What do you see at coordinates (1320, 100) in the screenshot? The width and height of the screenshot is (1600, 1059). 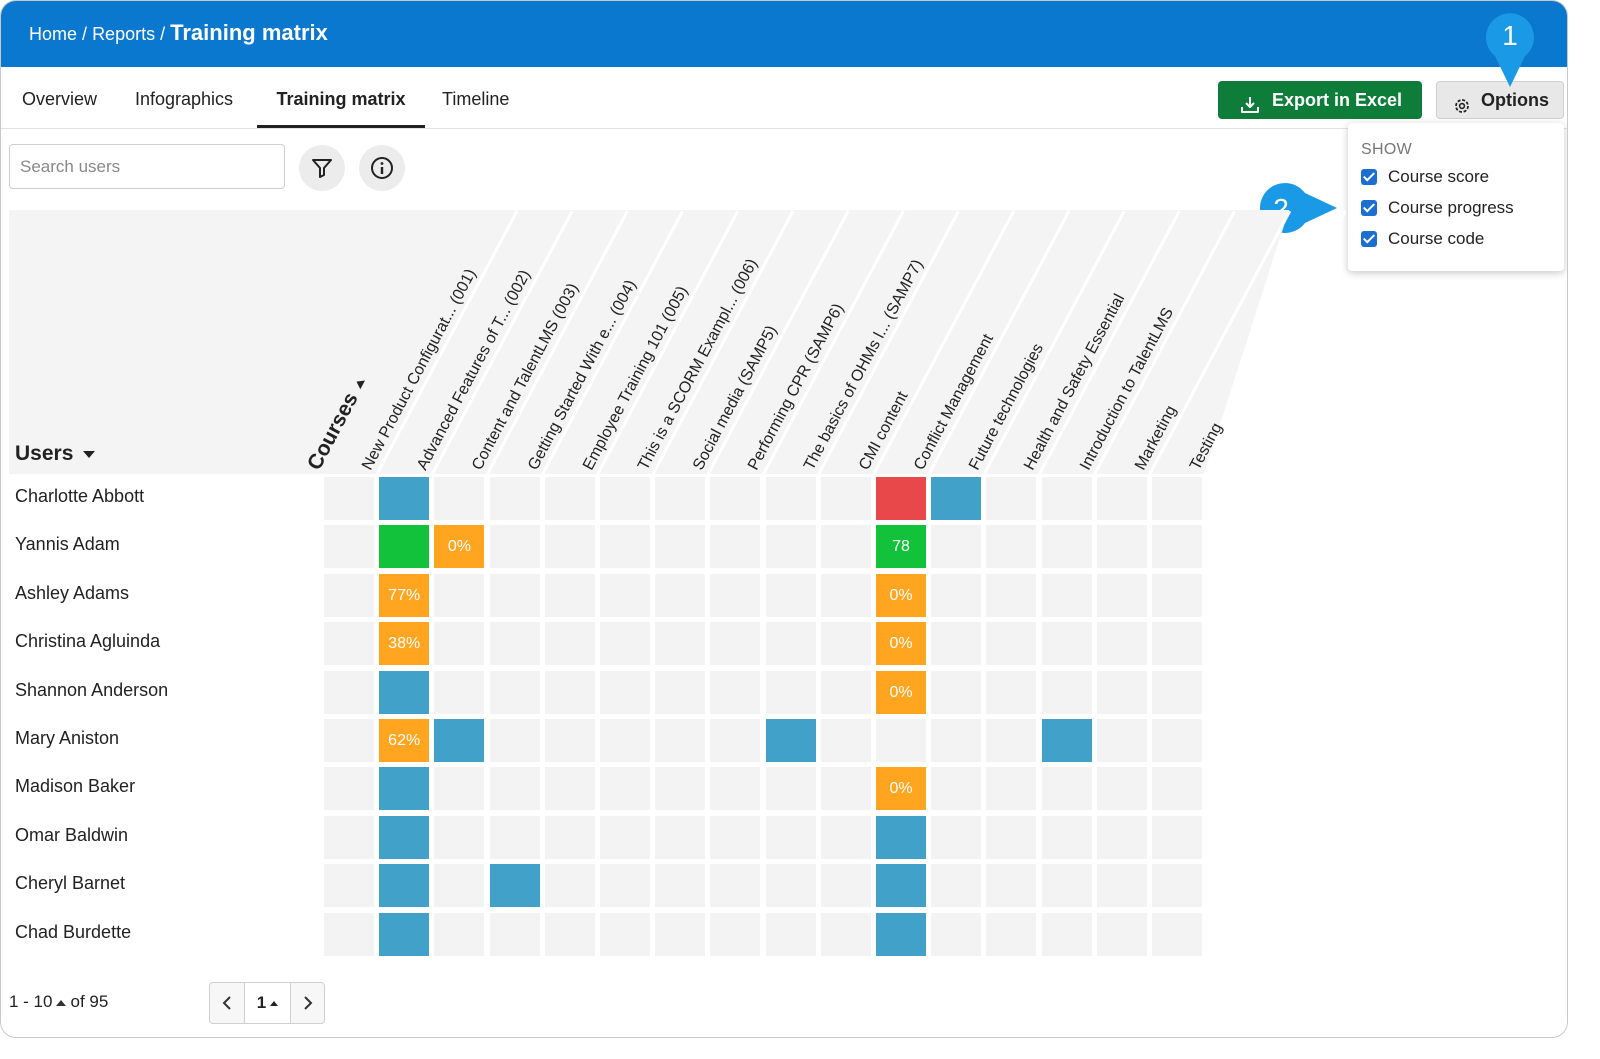 I see `export-excel-button: Export in Excel` at bounding box center [1320, 100].